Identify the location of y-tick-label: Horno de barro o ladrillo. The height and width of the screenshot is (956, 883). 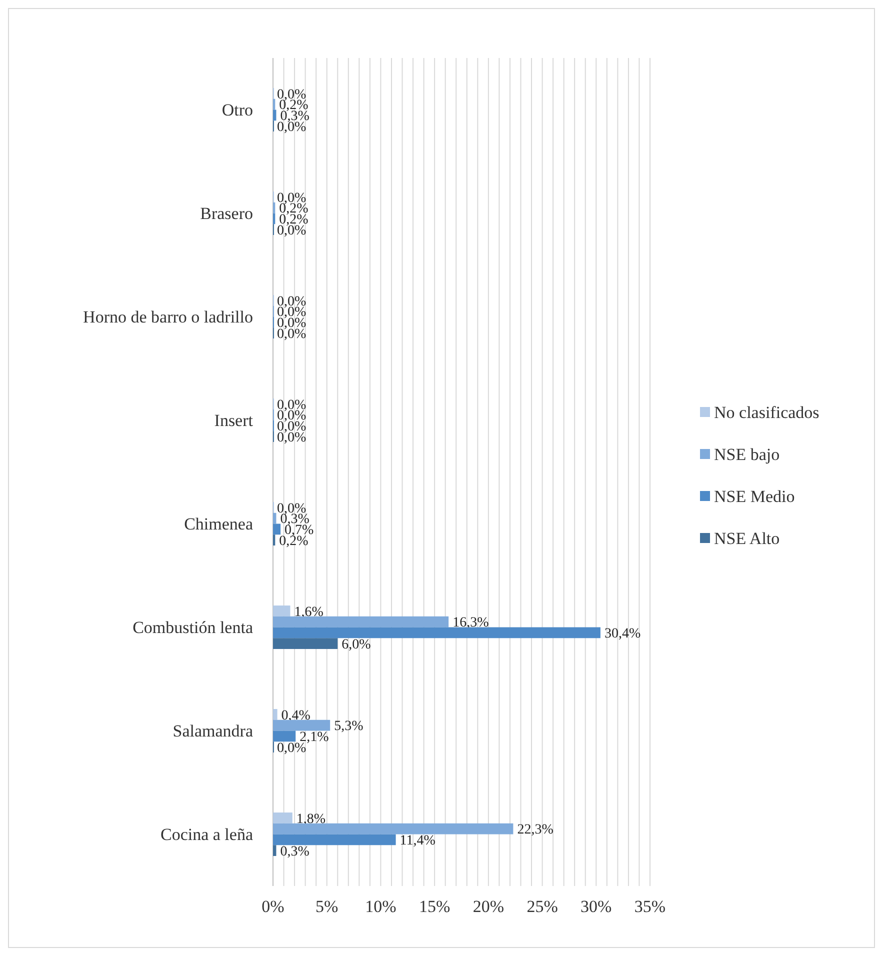
(168, 317).